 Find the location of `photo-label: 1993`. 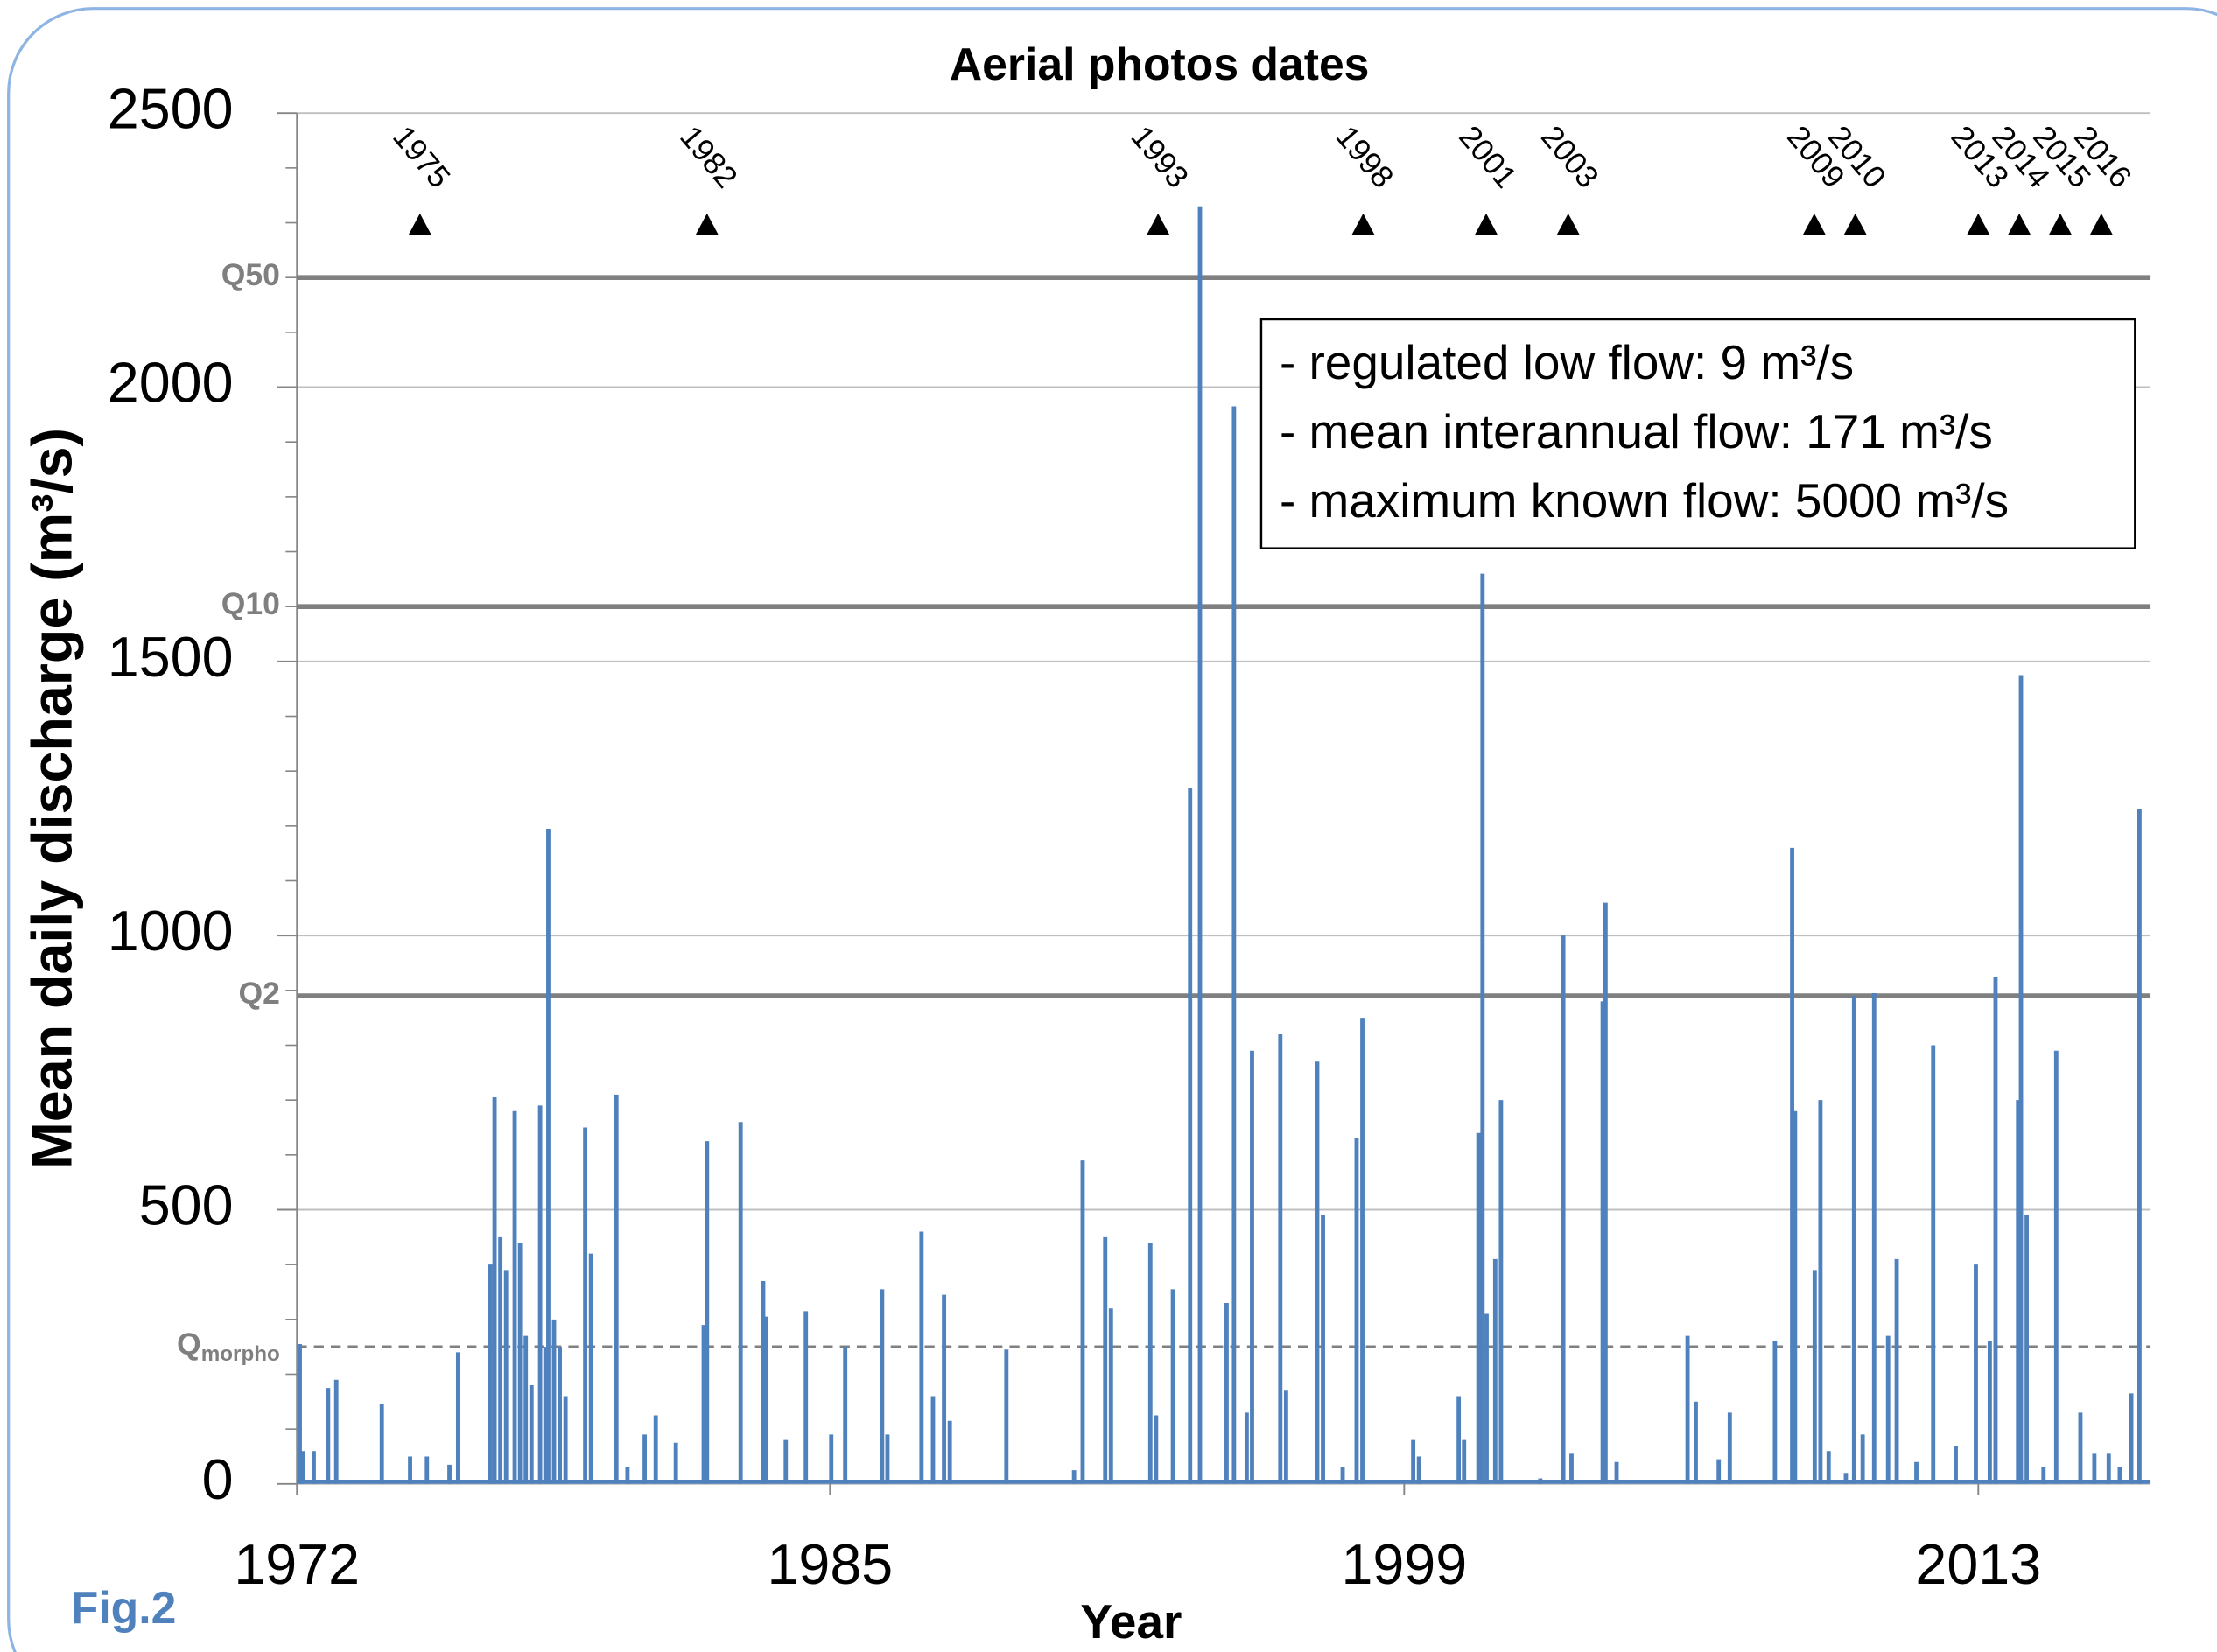

photo-label: 1993 is located at coordinates (1159, 156).